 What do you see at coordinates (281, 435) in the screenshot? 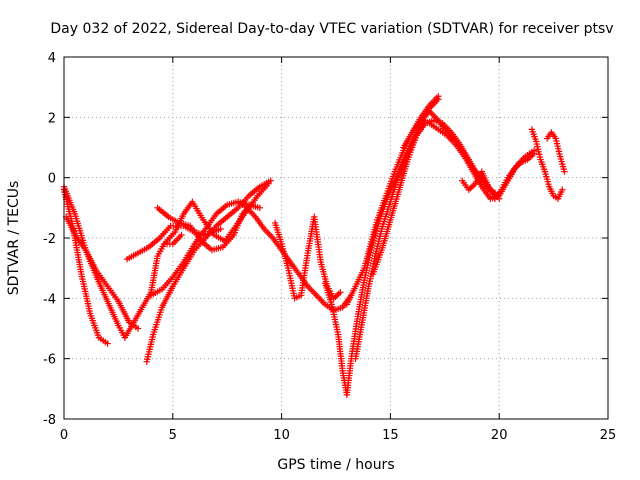
I see `x-tick-label: 10` at bounding box center [281, 435].